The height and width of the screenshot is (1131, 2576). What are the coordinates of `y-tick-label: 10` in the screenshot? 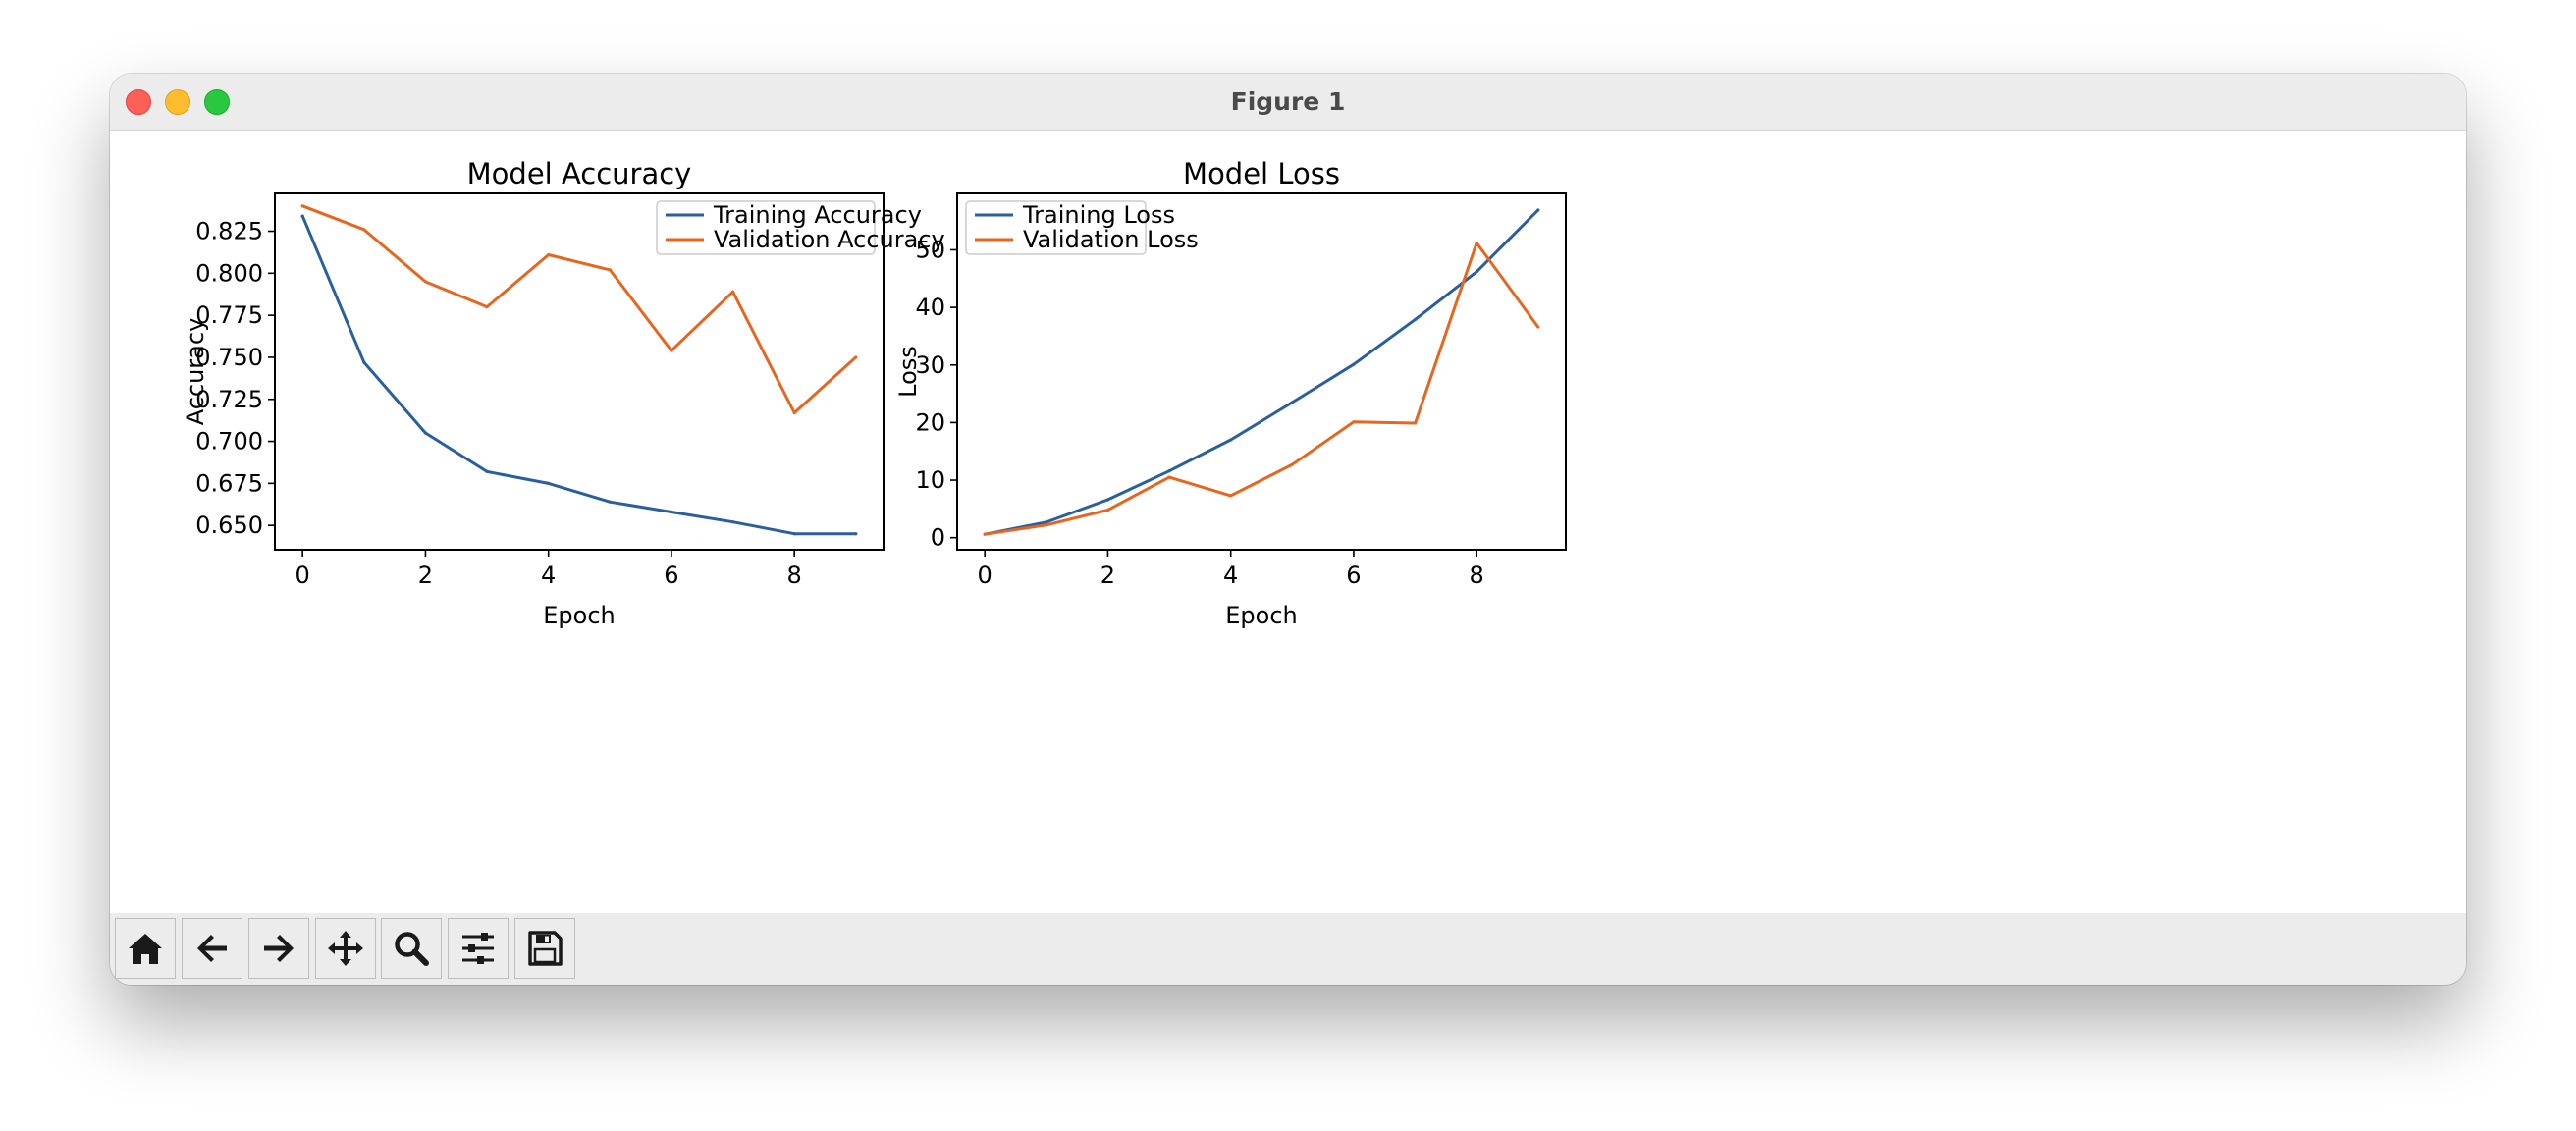 It's located at (930, 480).